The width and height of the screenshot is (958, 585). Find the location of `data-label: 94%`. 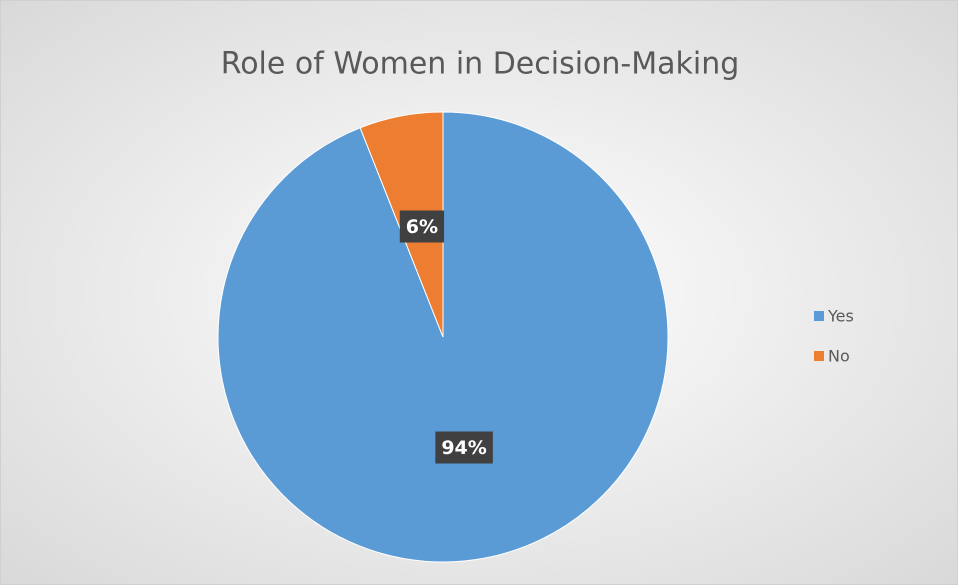

data-label: 94% is located at coordinates (463, 448).